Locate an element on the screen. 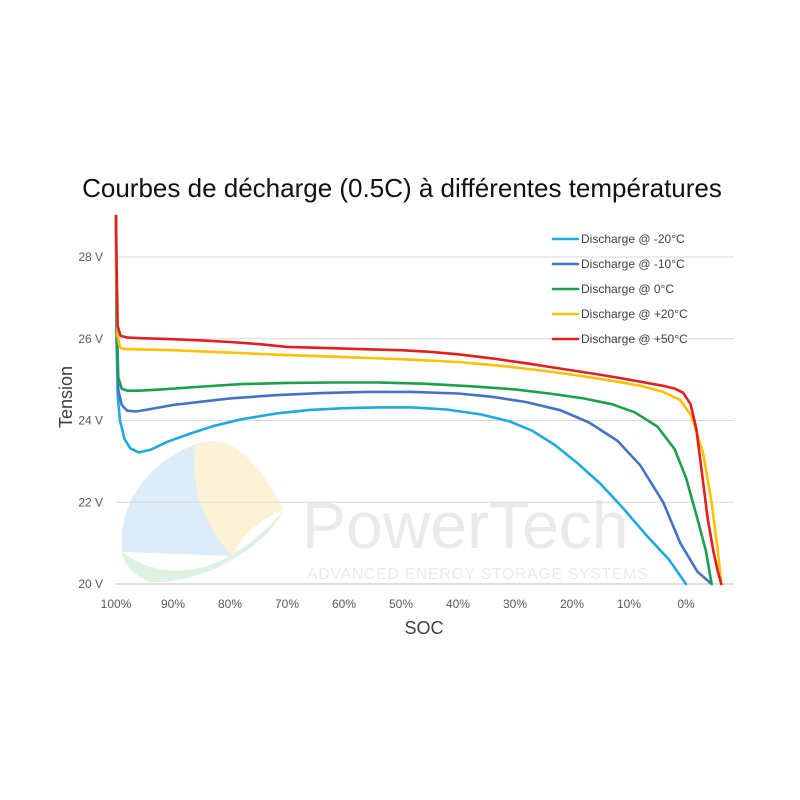 The image size is (800, 800). x-tick-label: 20% is located at coordinates (572, 604).